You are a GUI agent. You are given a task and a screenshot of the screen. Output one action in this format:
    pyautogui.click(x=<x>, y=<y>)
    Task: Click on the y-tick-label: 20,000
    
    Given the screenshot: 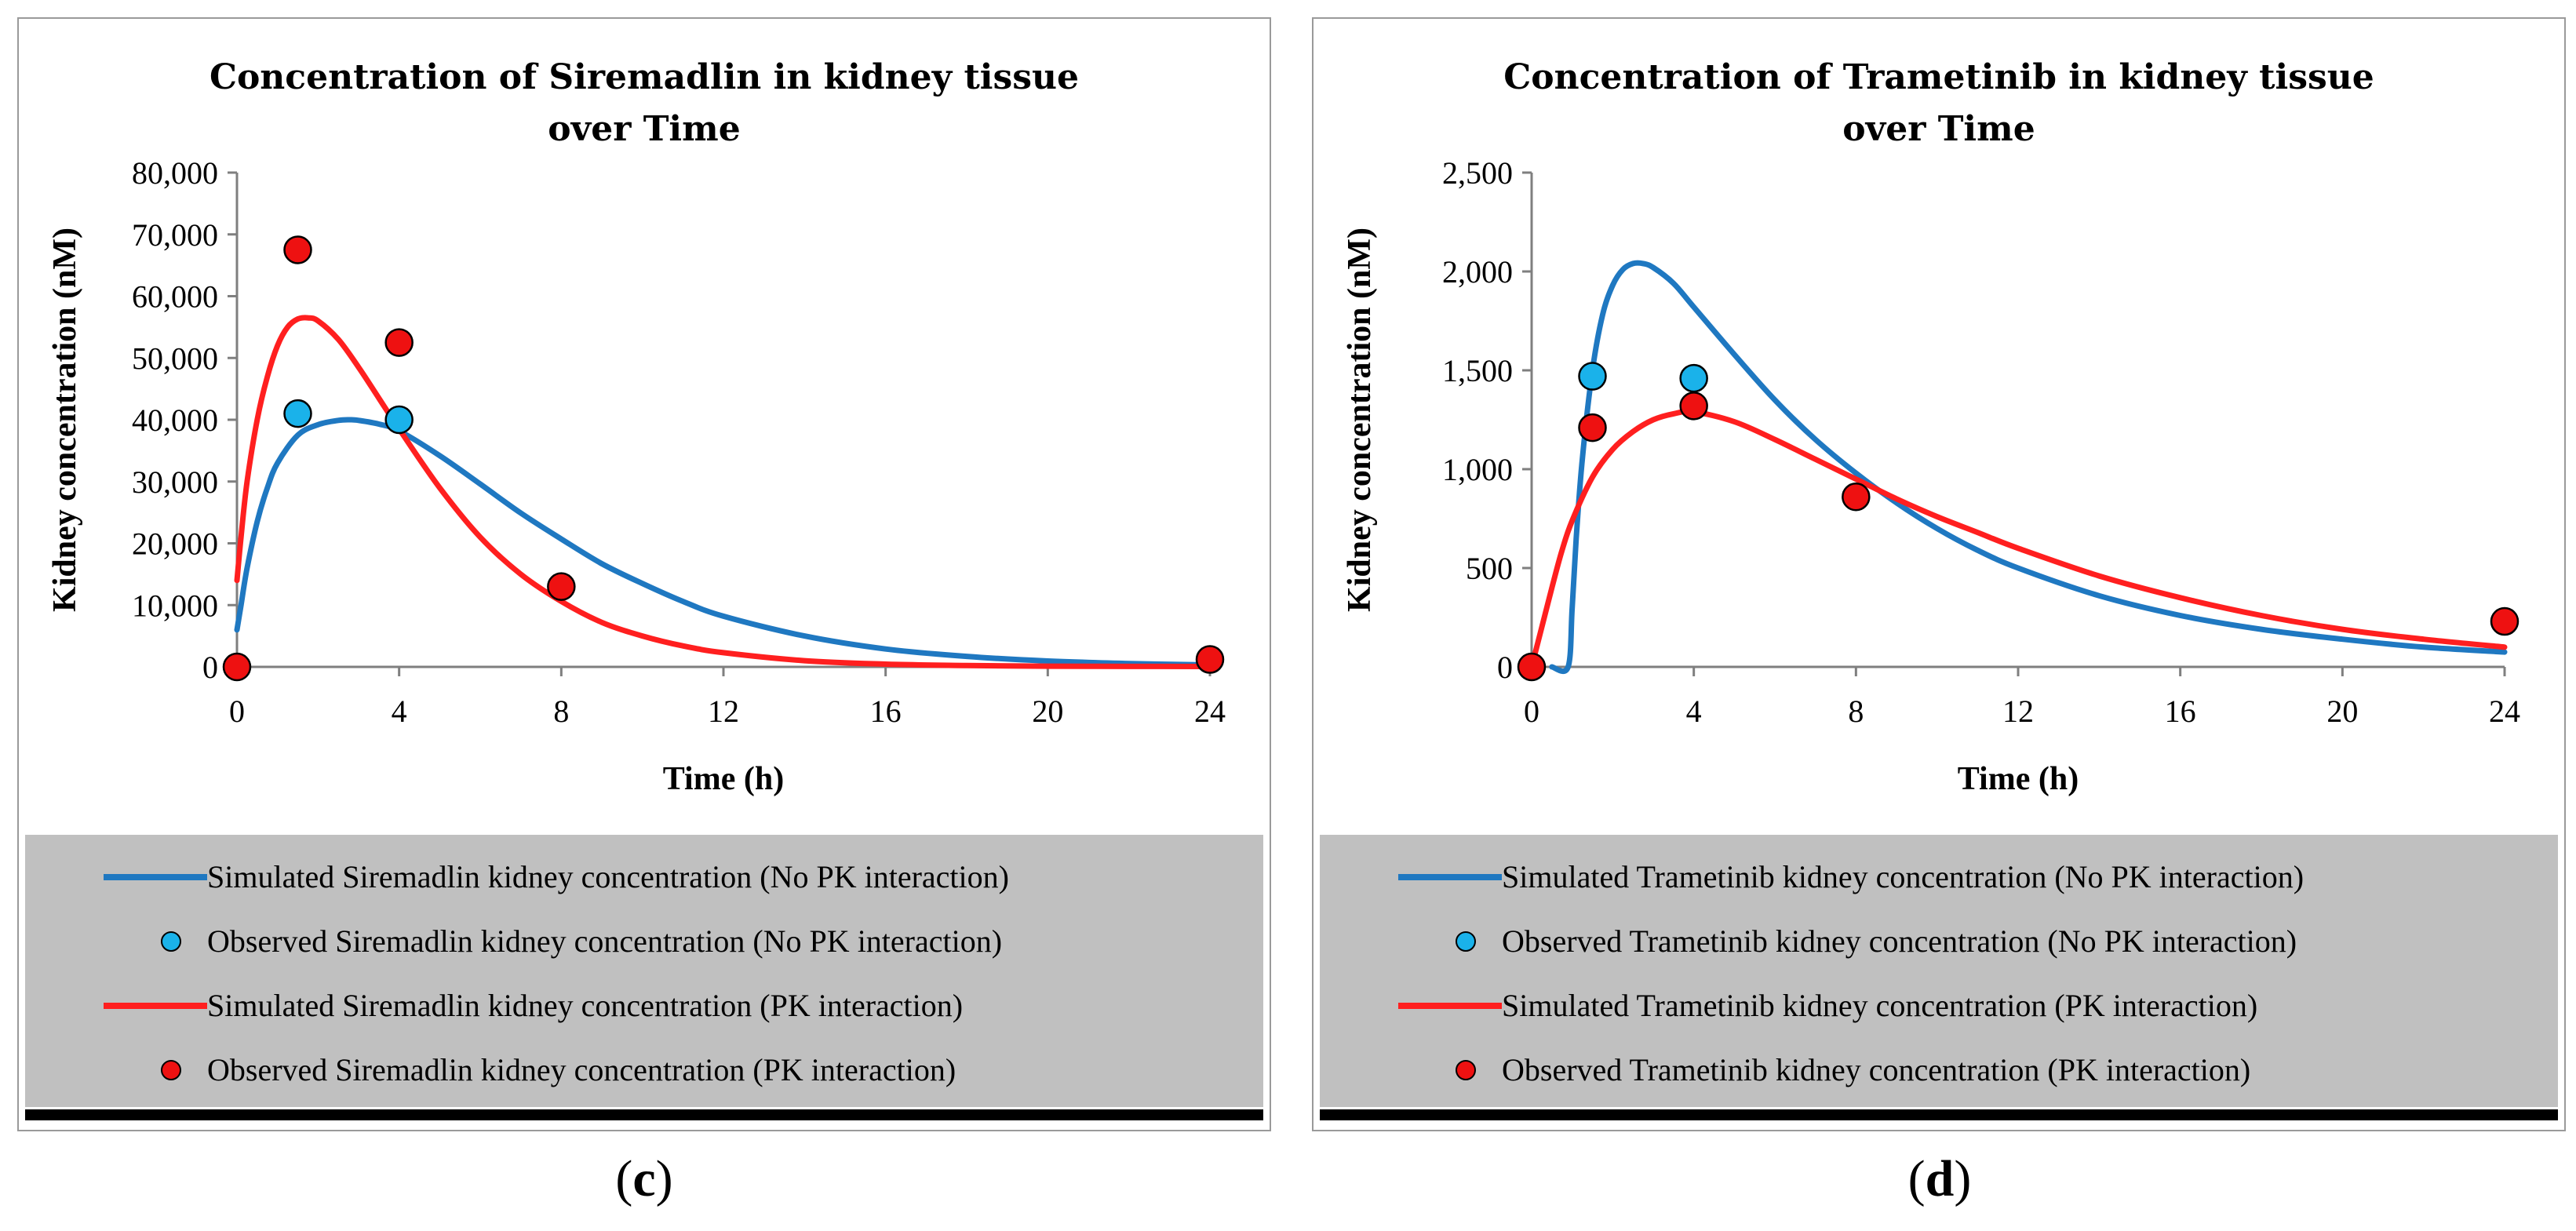 What is the action you would take?
    pyautogui.click(x=175, y=544)
    